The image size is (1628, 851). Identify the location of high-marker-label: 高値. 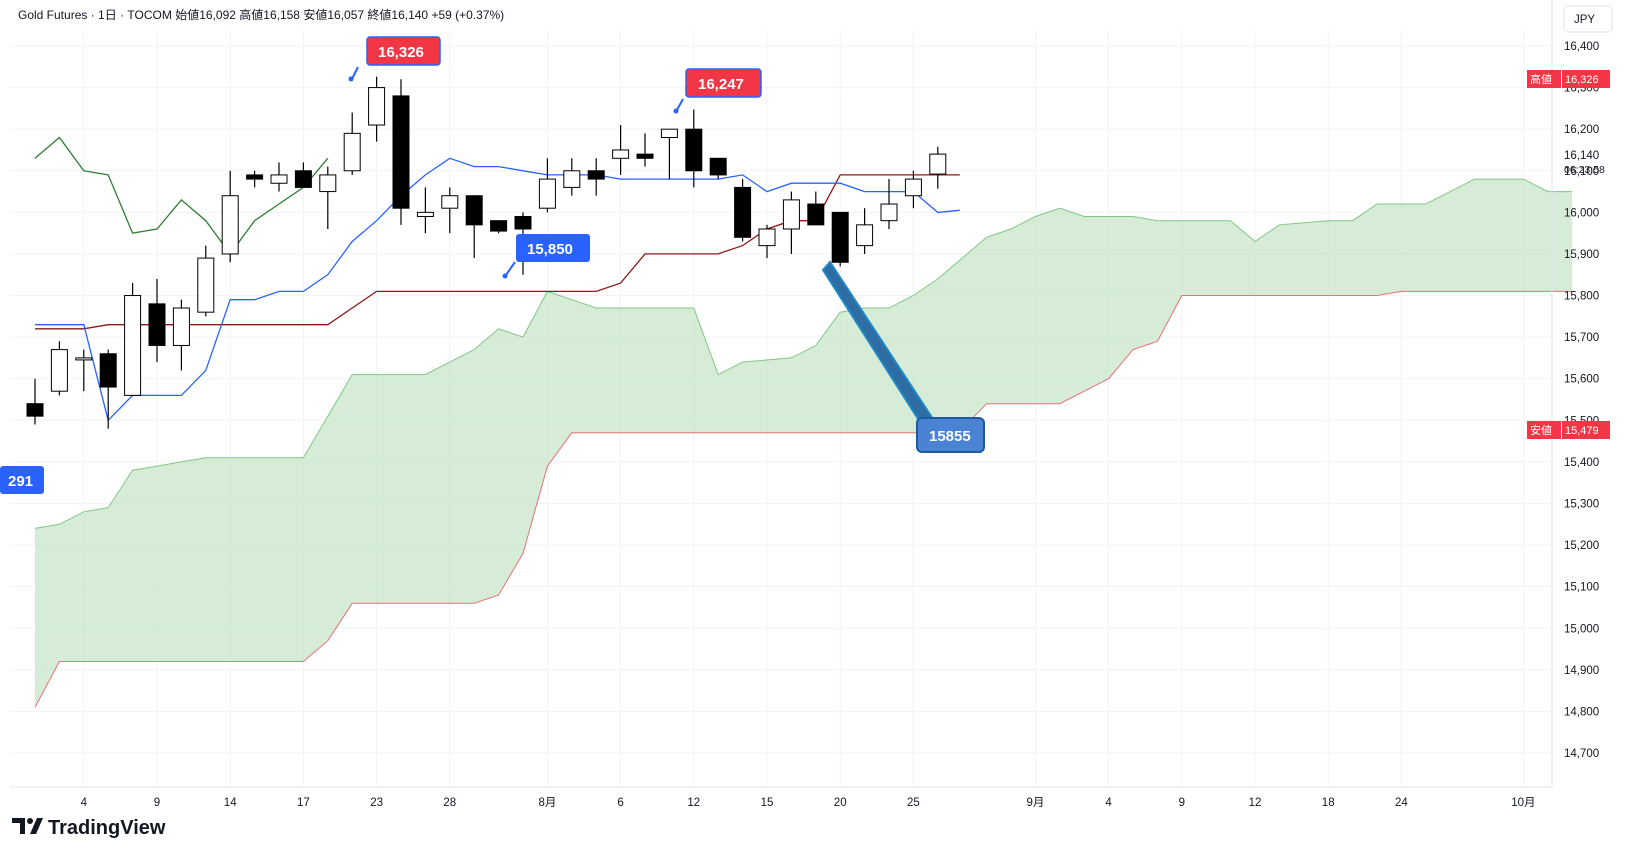
(1541, 79).